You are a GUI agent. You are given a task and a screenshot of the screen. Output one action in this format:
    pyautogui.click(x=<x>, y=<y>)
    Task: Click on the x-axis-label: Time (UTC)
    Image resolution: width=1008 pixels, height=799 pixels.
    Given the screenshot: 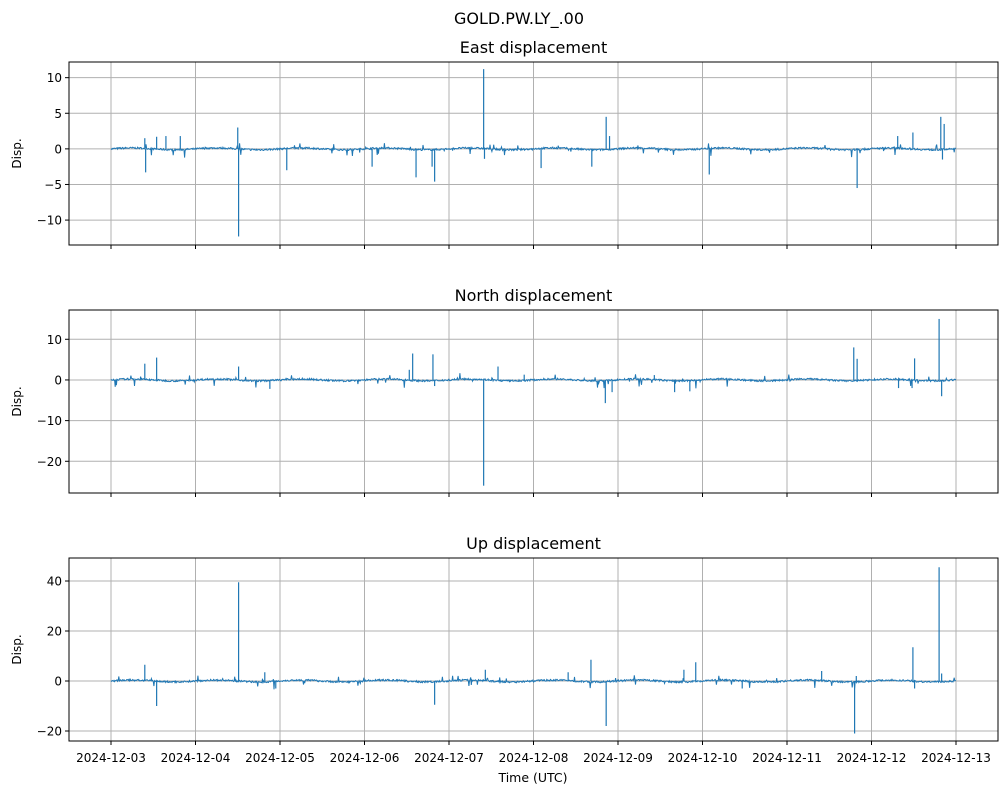 What is the action you would take?
    pyautogui.click(x=532, y=777)
    